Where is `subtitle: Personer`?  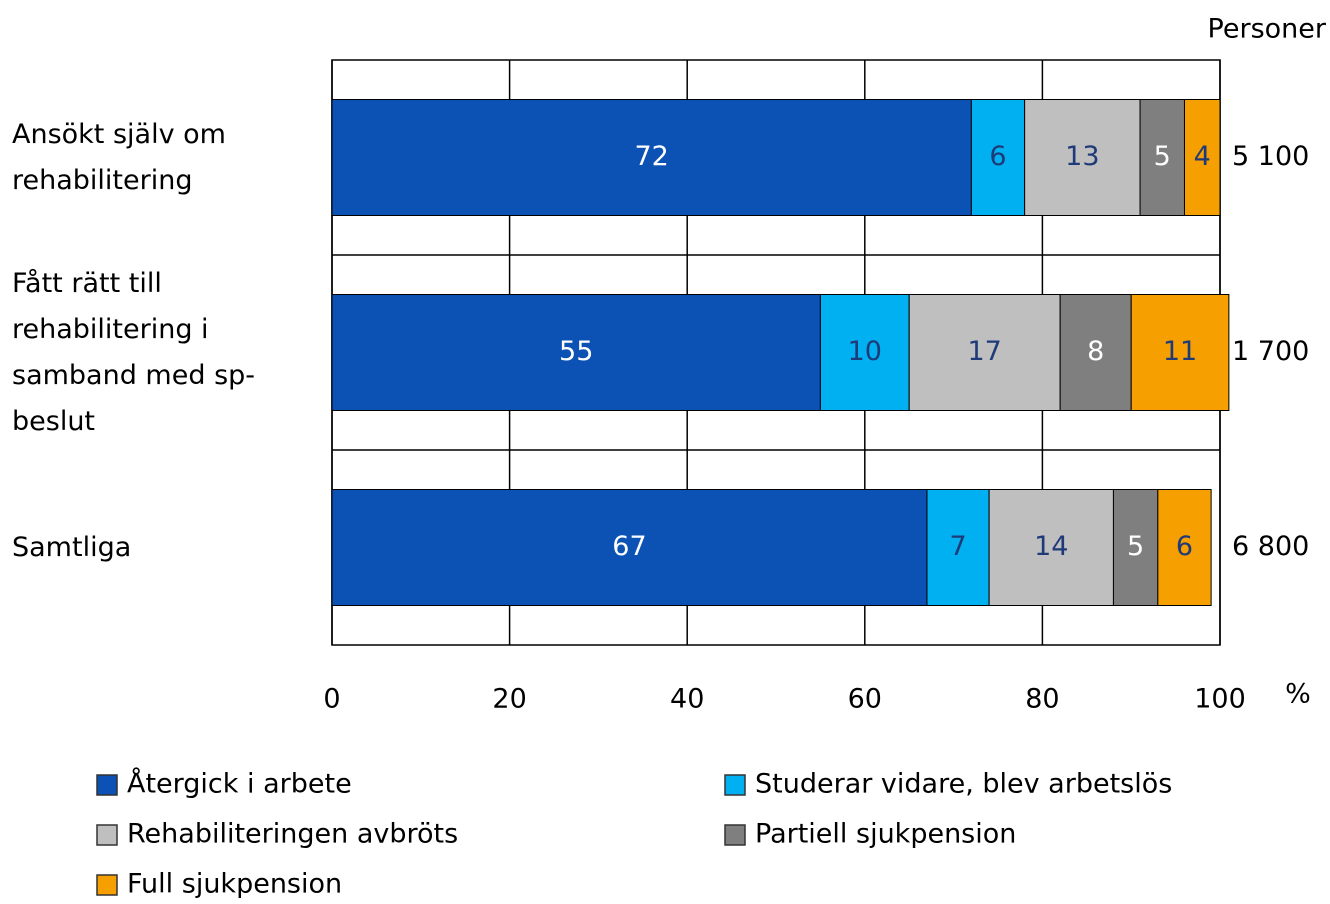
subtitle: Personer is located at coordinates (1267, 29).